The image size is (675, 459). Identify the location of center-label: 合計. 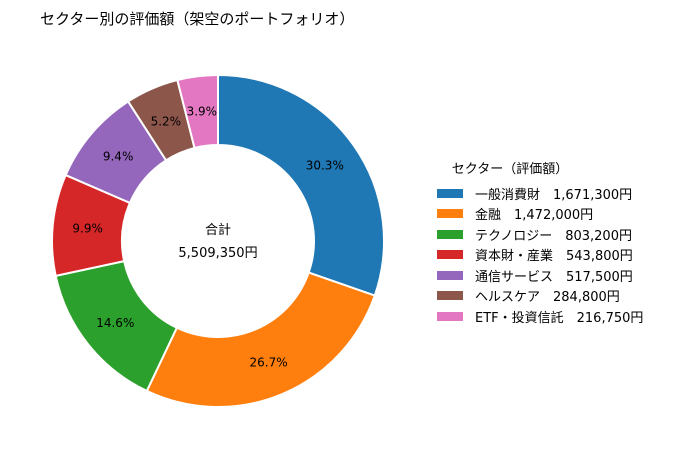
(218, 230).